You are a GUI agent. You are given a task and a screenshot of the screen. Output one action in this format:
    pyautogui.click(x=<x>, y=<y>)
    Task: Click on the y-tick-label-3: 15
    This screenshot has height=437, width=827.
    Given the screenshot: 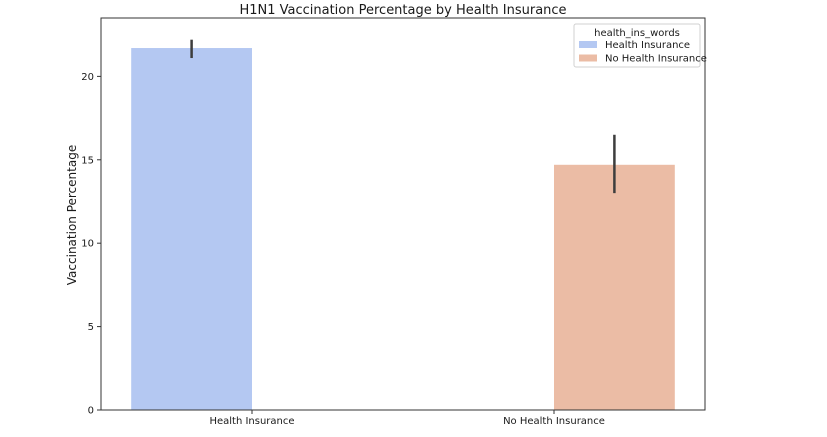 What is the action you would take?
    pyautogui.click(x=87, y=160)
    